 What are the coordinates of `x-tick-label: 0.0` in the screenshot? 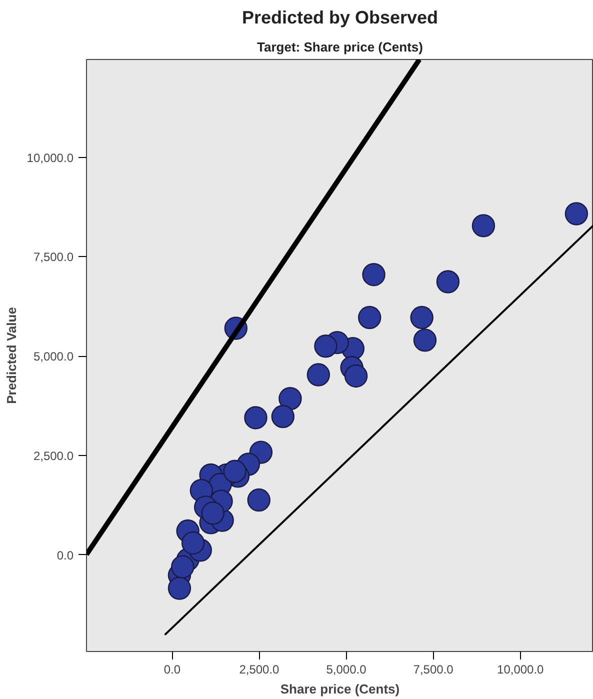 It's located at (172, 669).